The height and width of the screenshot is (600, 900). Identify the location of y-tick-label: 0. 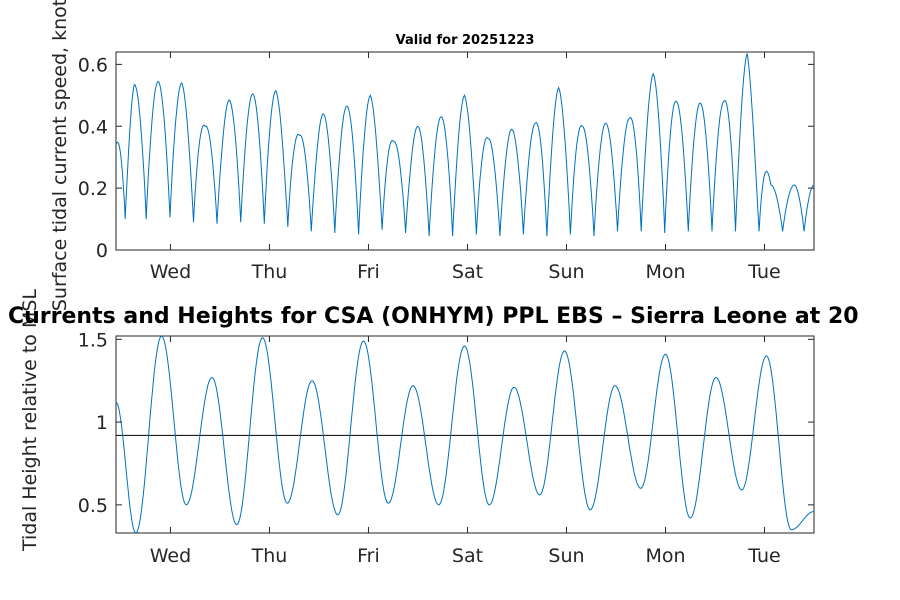
(102, 251).